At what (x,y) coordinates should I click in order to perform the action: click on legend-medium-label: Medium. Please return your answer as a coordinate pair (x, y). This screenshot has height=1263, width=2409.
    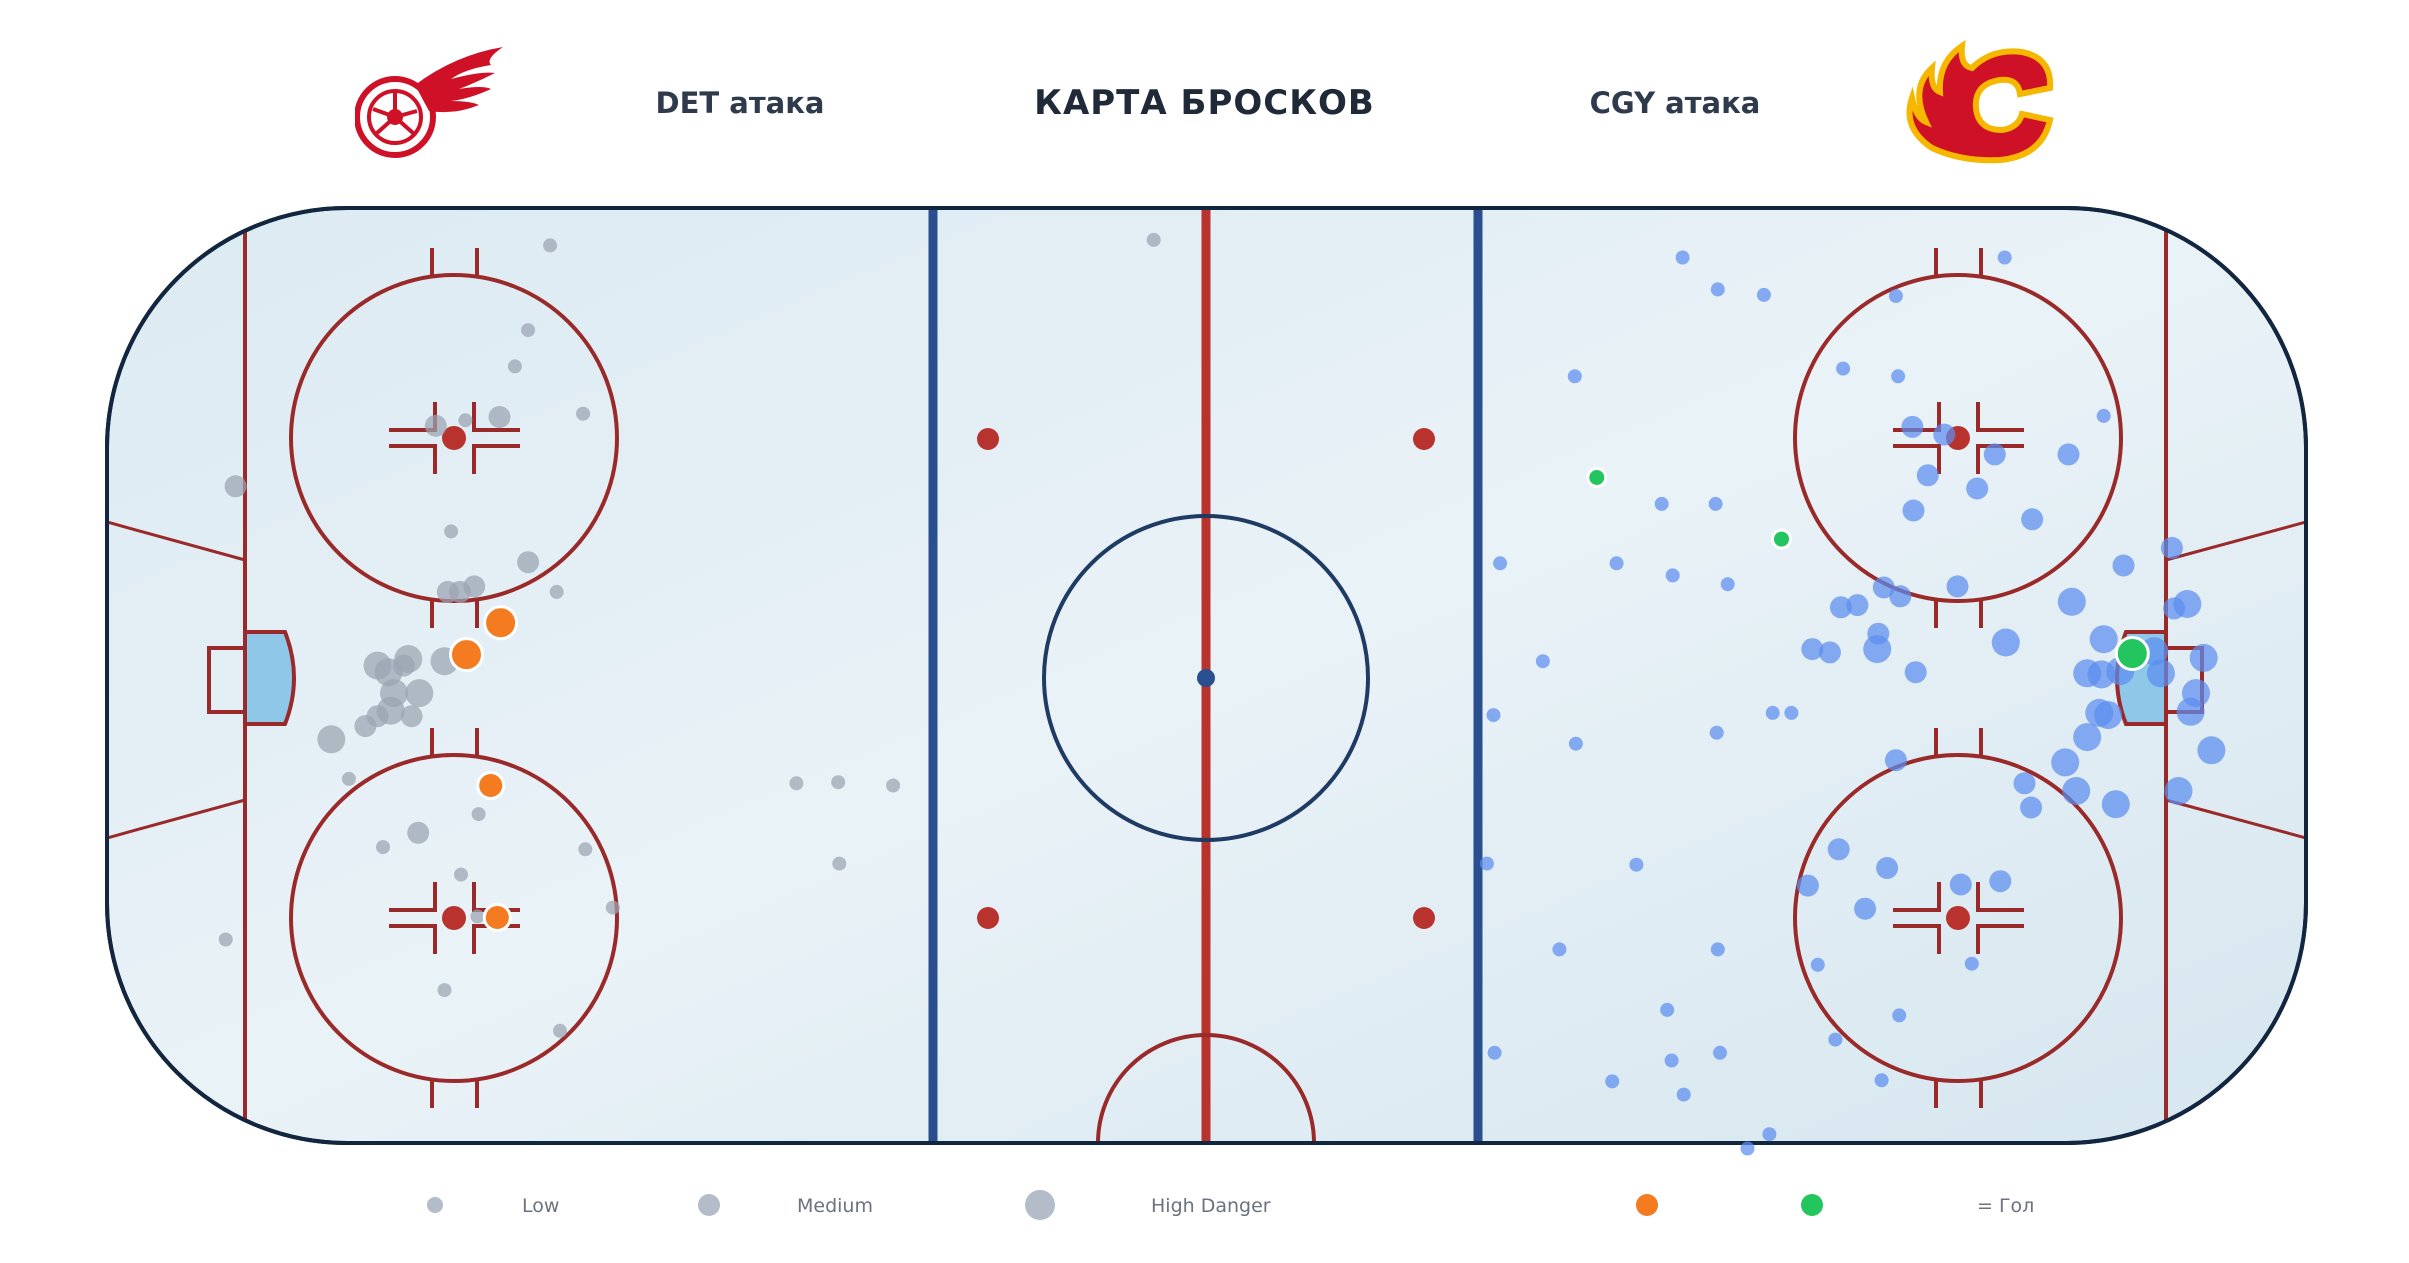
    Looking at the image, I should click on (835, 1206).